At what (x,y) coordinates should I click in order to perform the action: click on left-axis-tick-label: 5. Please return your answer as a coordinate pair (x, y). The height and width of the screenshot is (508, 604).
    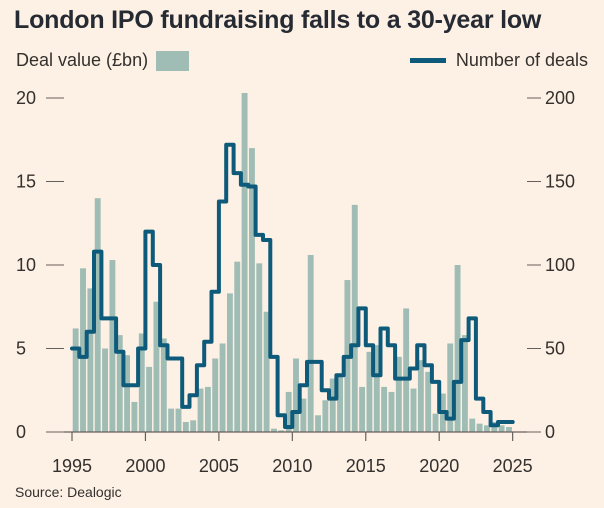
    Looking at the image, I should click on (21, 349).